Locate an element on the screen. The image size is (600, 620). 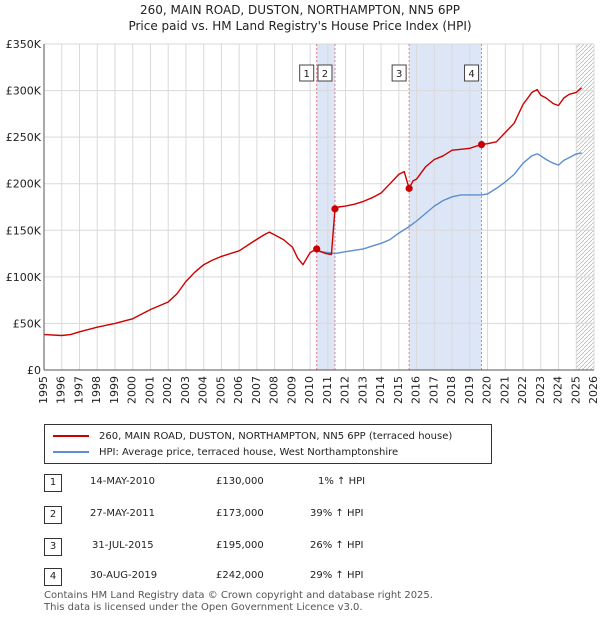
y-tick-label: £250K is located at coordinates (24, 137).